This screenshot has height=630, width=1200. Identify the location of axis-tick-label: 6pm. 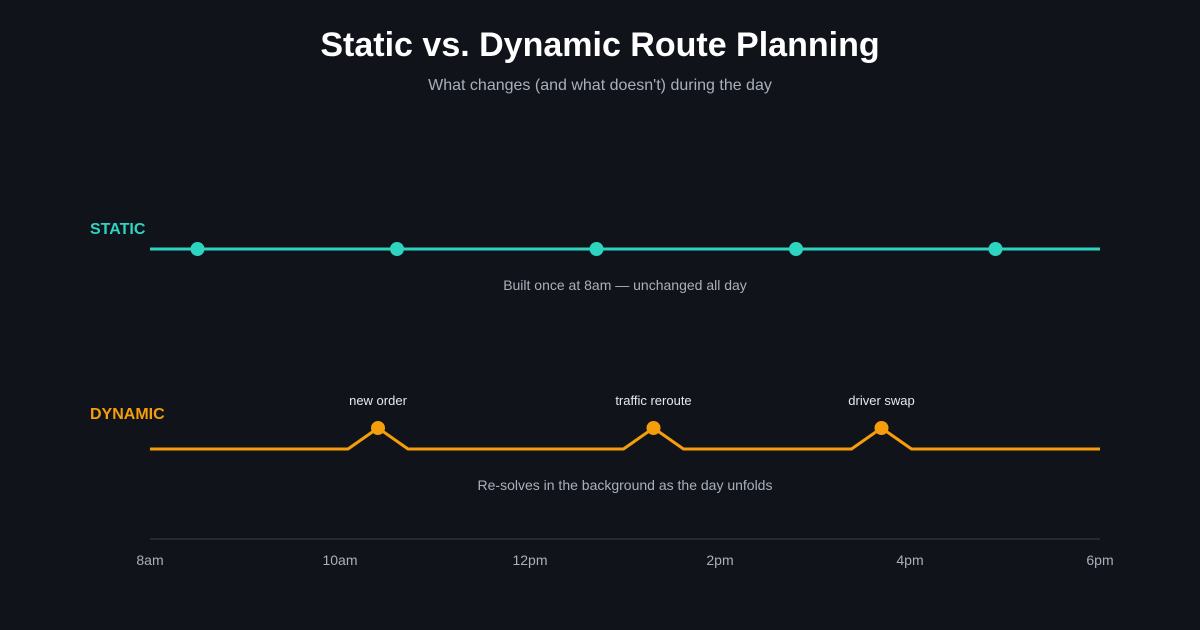
(1099, 560).